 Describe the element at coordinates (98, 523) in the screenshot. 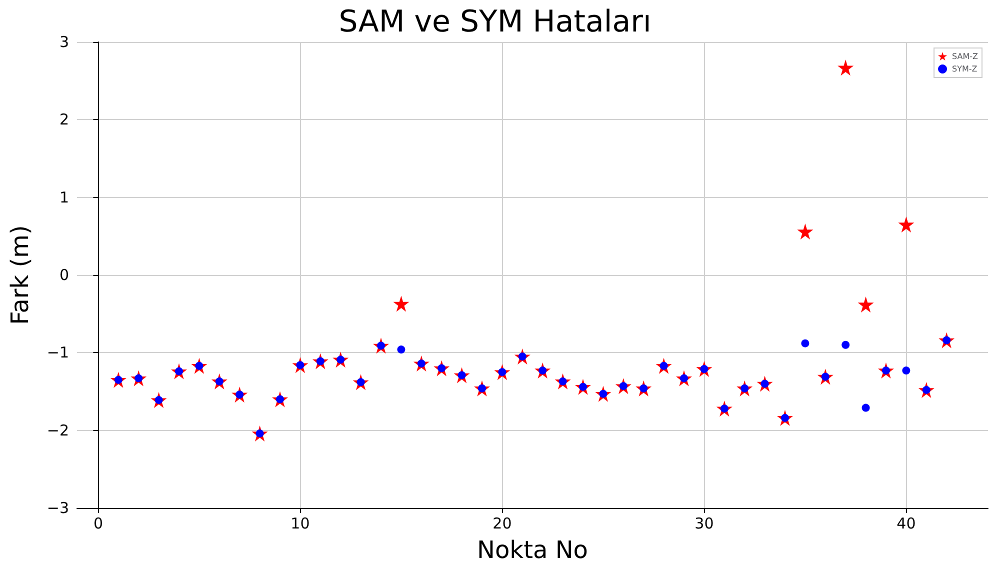

I see `x-tick-label: 0` at that location.